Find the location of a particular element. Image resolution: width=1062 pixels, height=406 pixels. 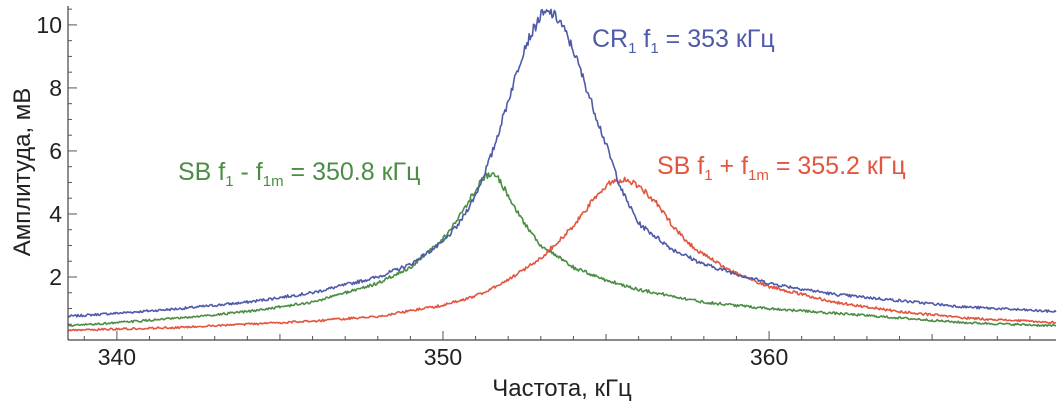

annotation-sb-minus-sub2: 1m is located at coordinates (273, 181).